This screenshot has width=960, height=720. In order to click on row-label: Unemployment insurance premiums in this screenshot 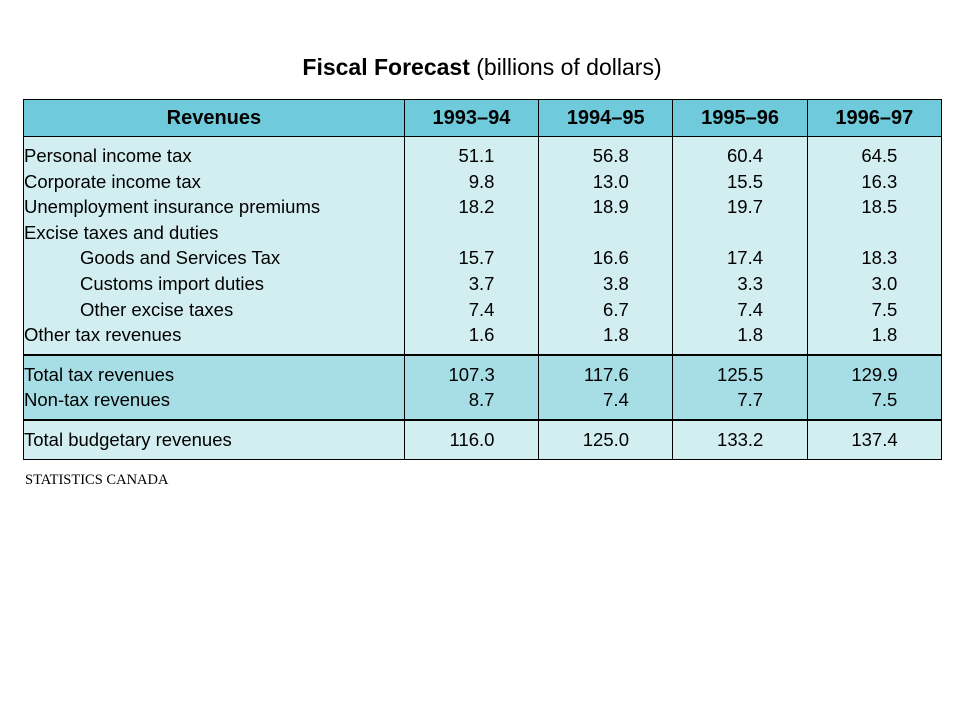, I will do `click(214, 207)`.